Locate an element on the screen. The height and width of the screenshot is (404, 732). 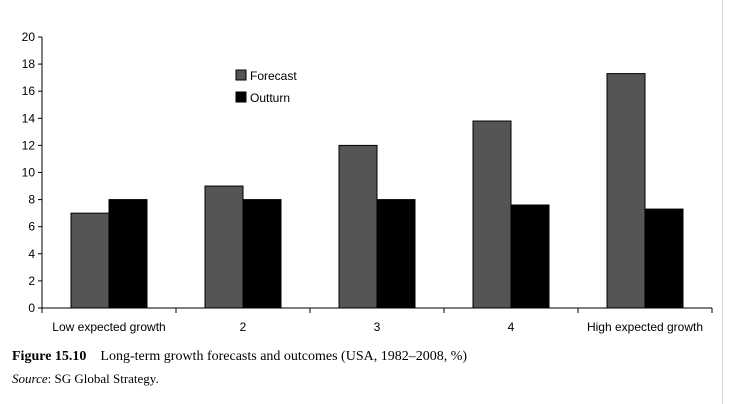
y-tick-label: 8 is located at coordinates (31, 200).